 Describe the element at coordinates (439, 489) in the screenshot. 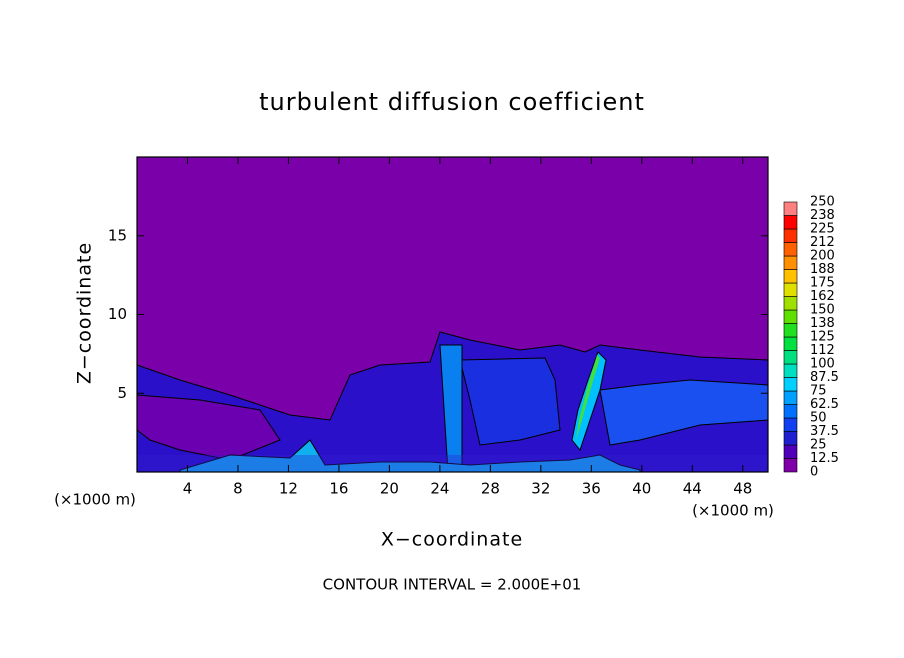

I see `x-tick-label: 24` at that location.